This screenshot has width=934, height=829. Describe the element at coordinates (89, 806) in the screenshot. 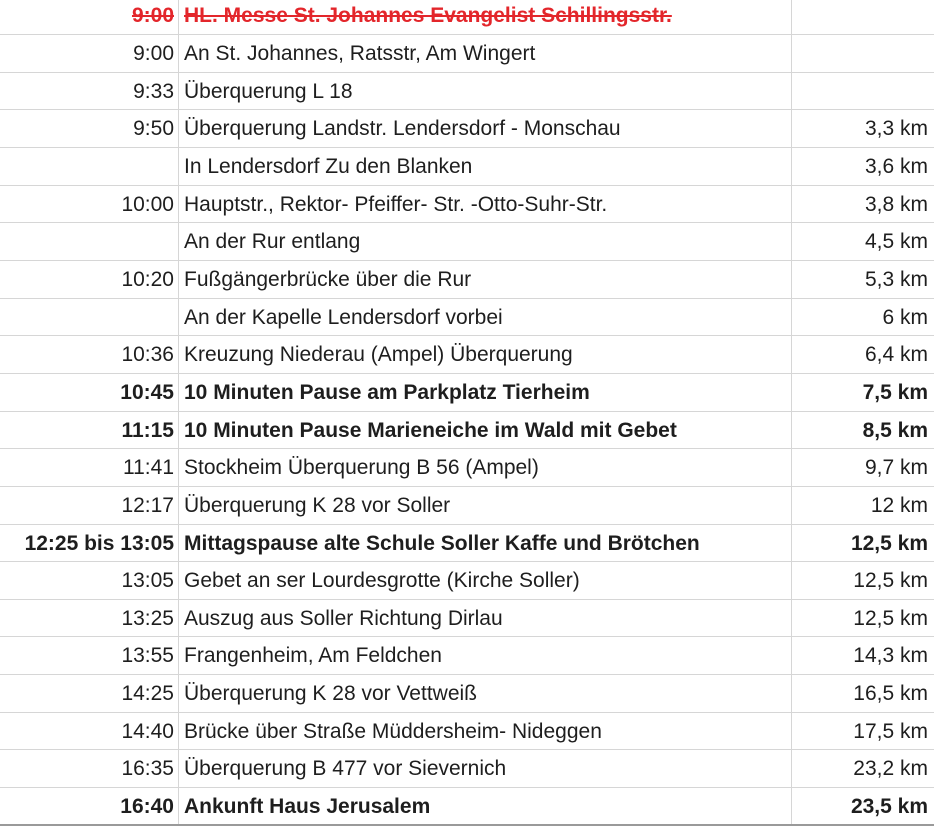

I see `time-cell: 16:40` at that location.